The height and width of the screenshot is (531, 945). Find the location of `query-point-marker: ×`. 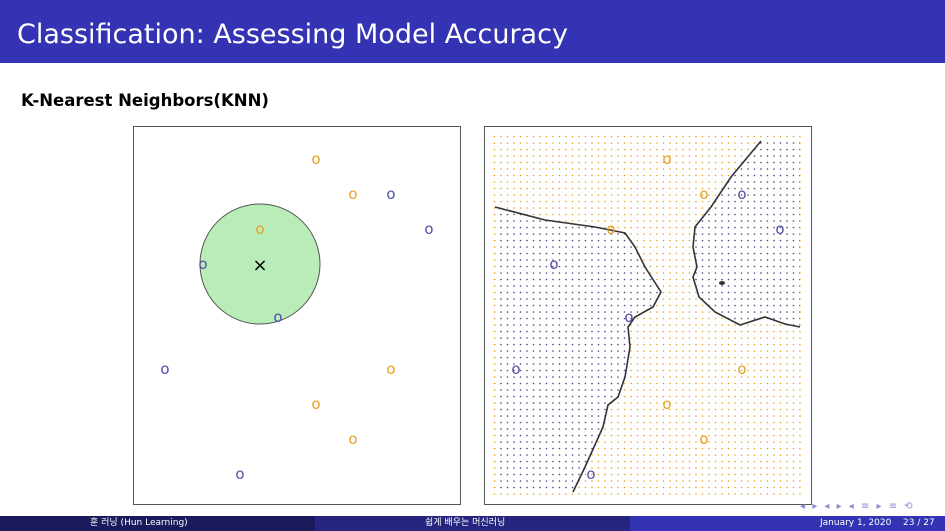

query-point-marker: × is located at coordinates (259, 265).